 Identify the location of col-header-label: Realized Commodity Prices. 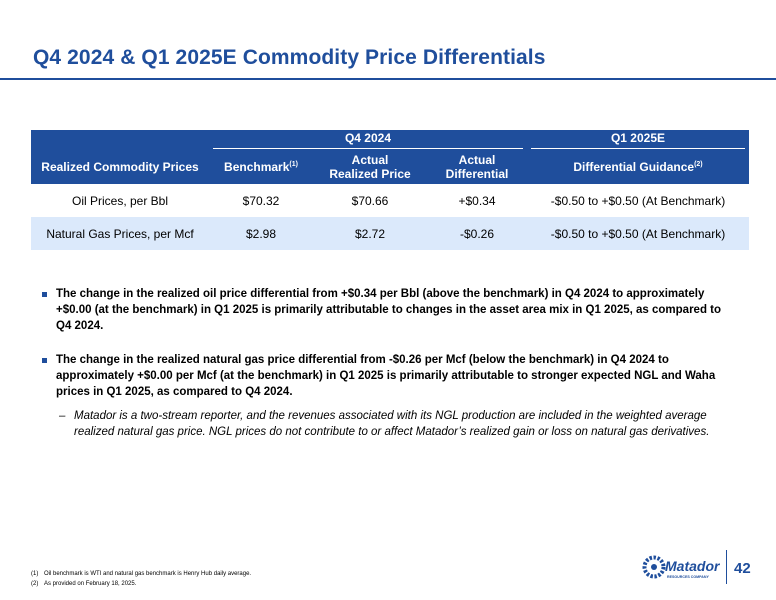
(120, 167).